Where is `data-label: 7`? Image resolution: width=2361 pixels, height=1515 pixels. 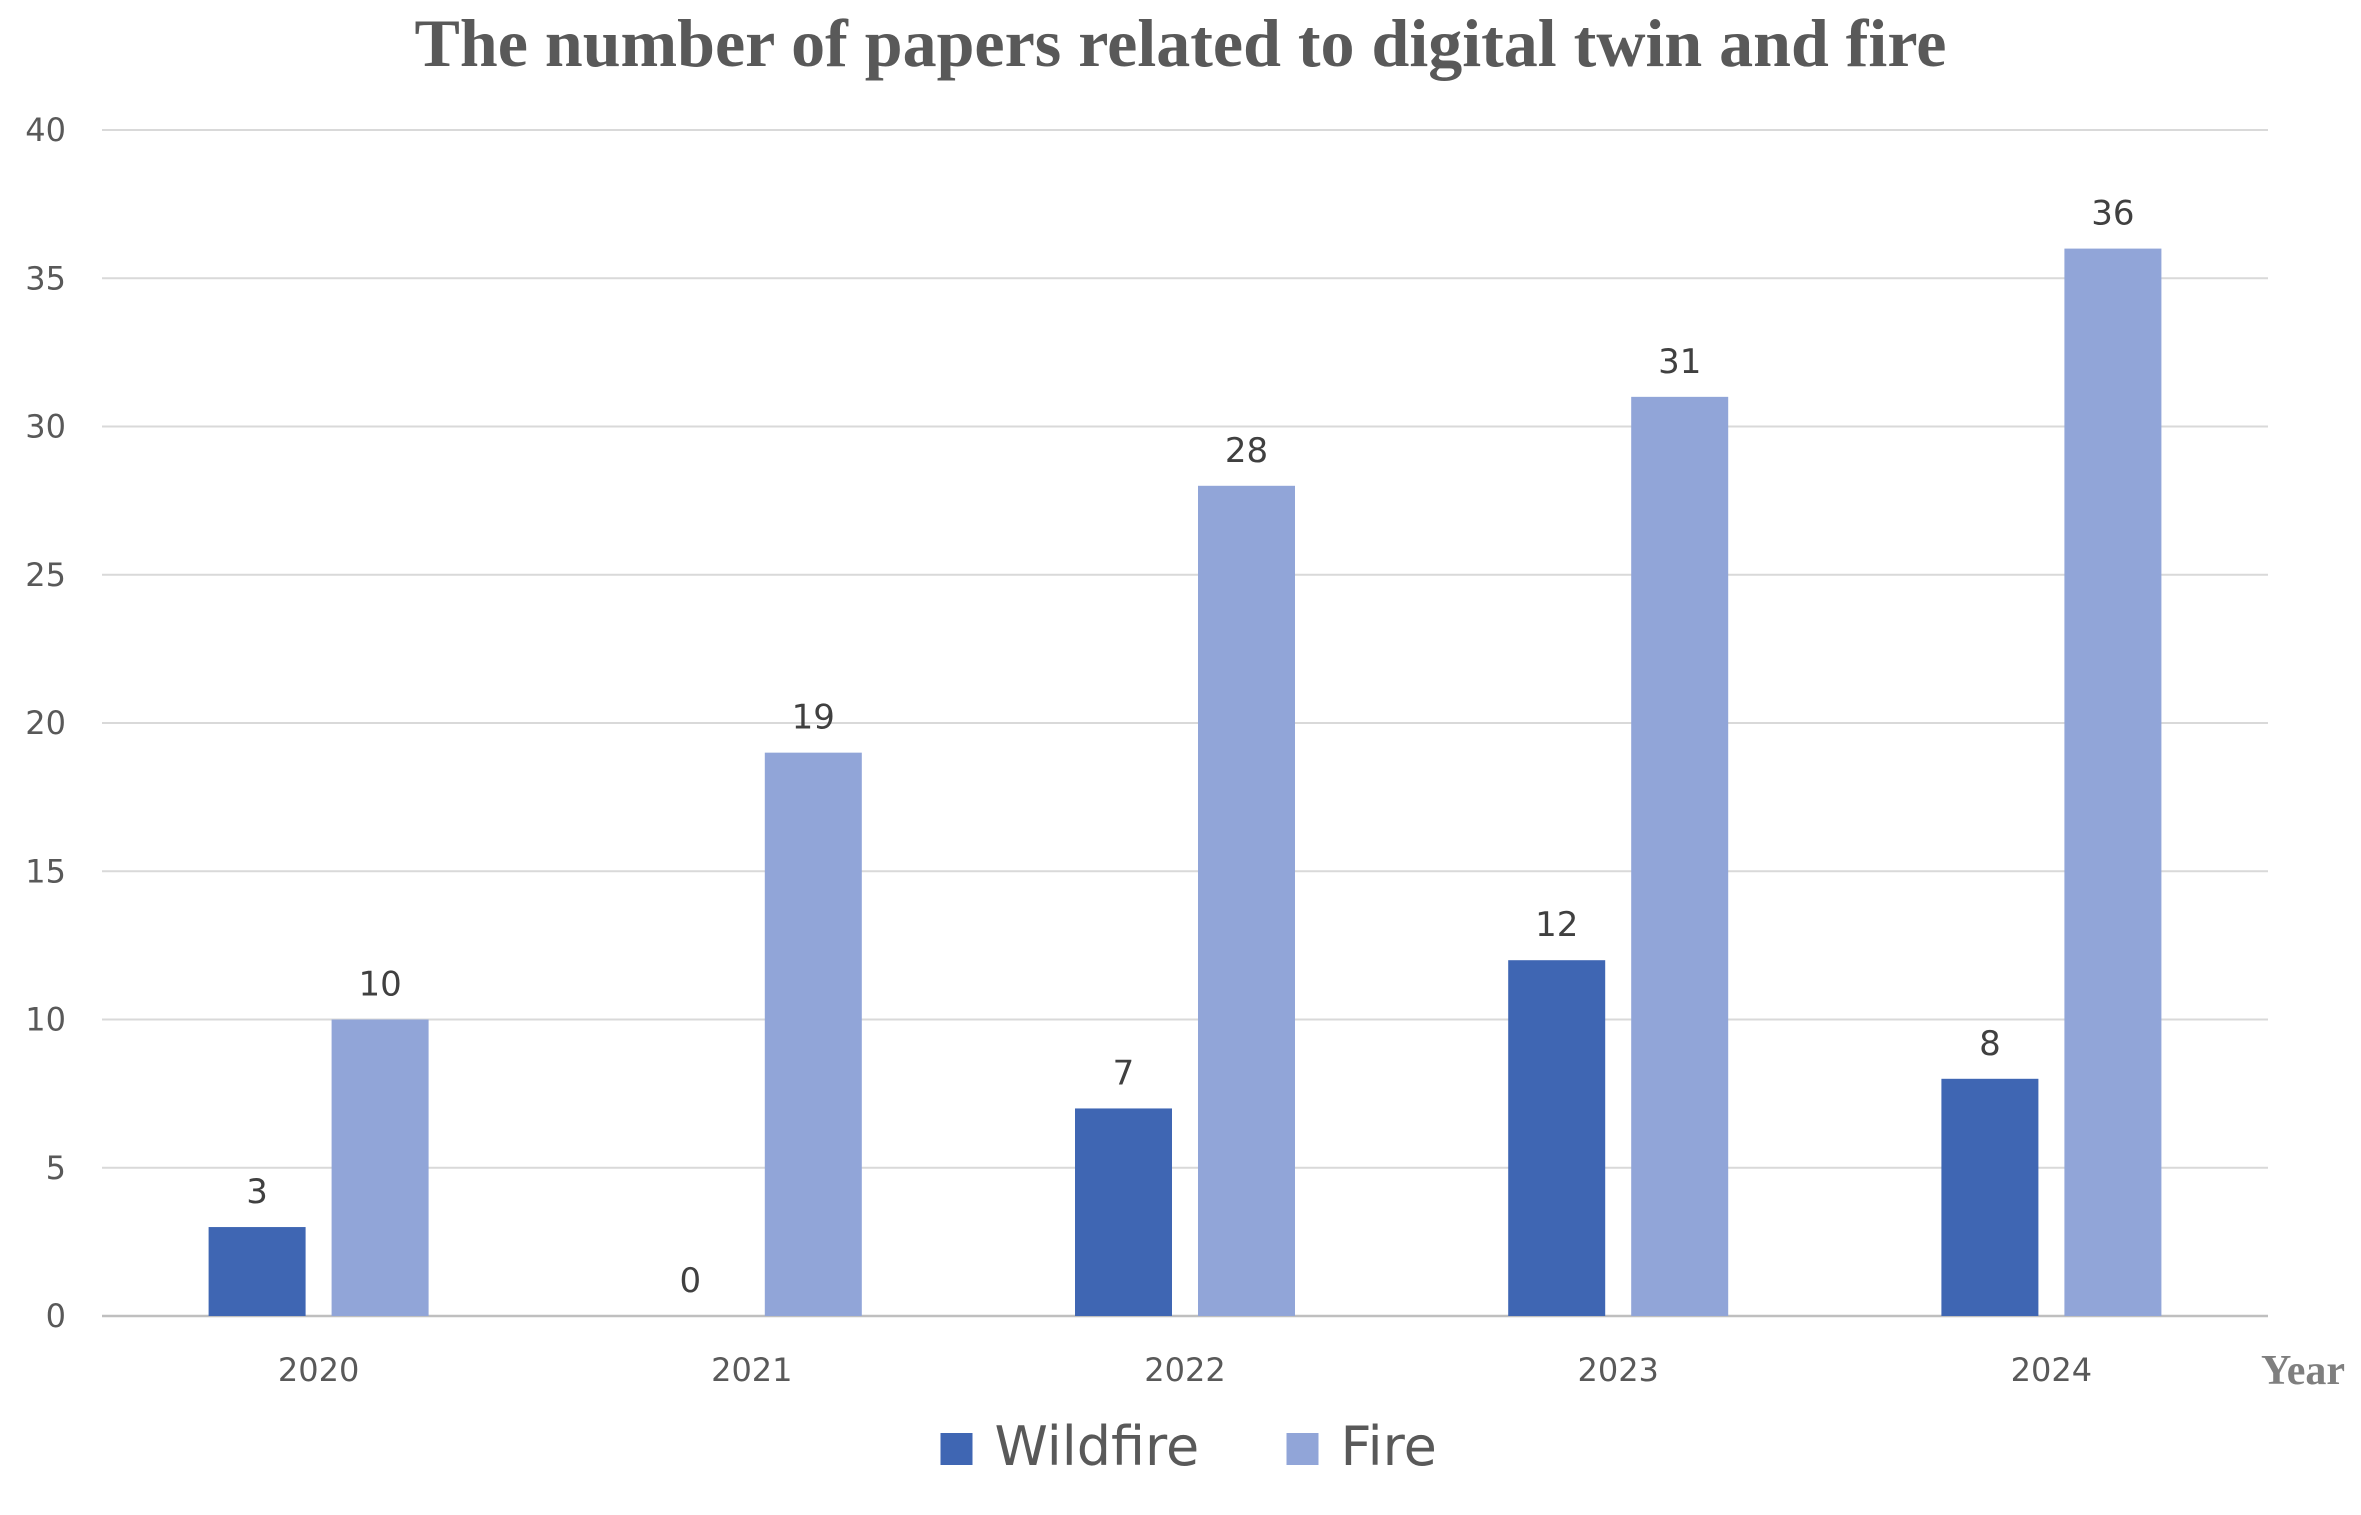
data-label: 7 is located at coordinates (1124, 1073).